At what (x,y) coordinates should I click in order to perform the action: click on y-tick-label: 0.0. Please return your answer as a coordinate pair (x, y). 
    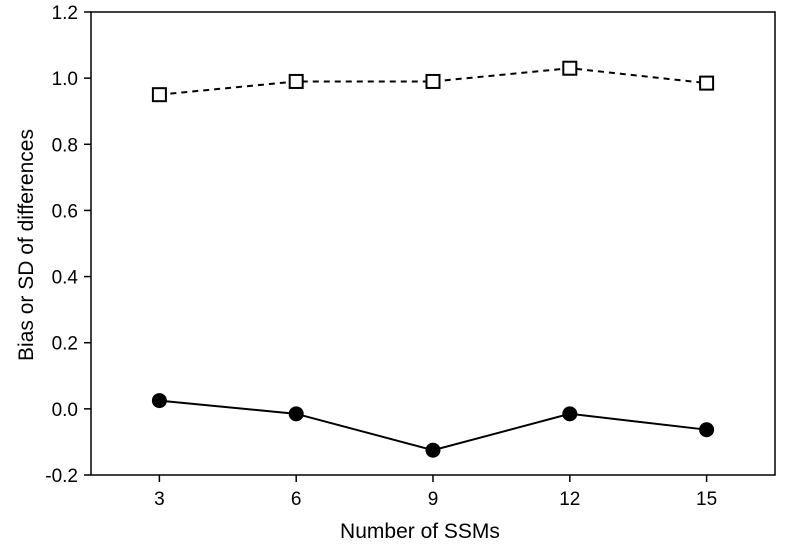
    Looking at the image, I should click on (65, 410).